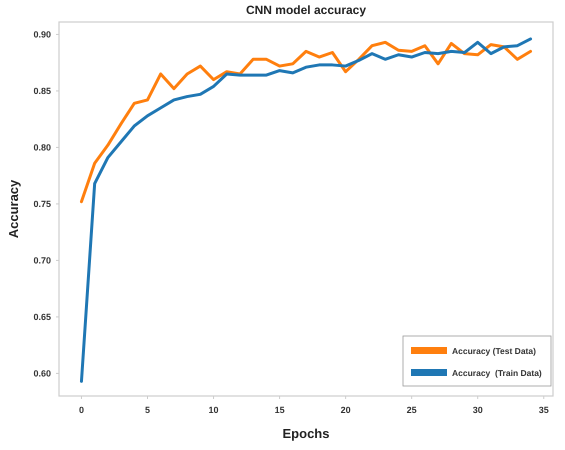 Image resolution: width=565 pixels, height=450 pixels. I want to click on y-tick-label: 0.65, so click(42, 317).